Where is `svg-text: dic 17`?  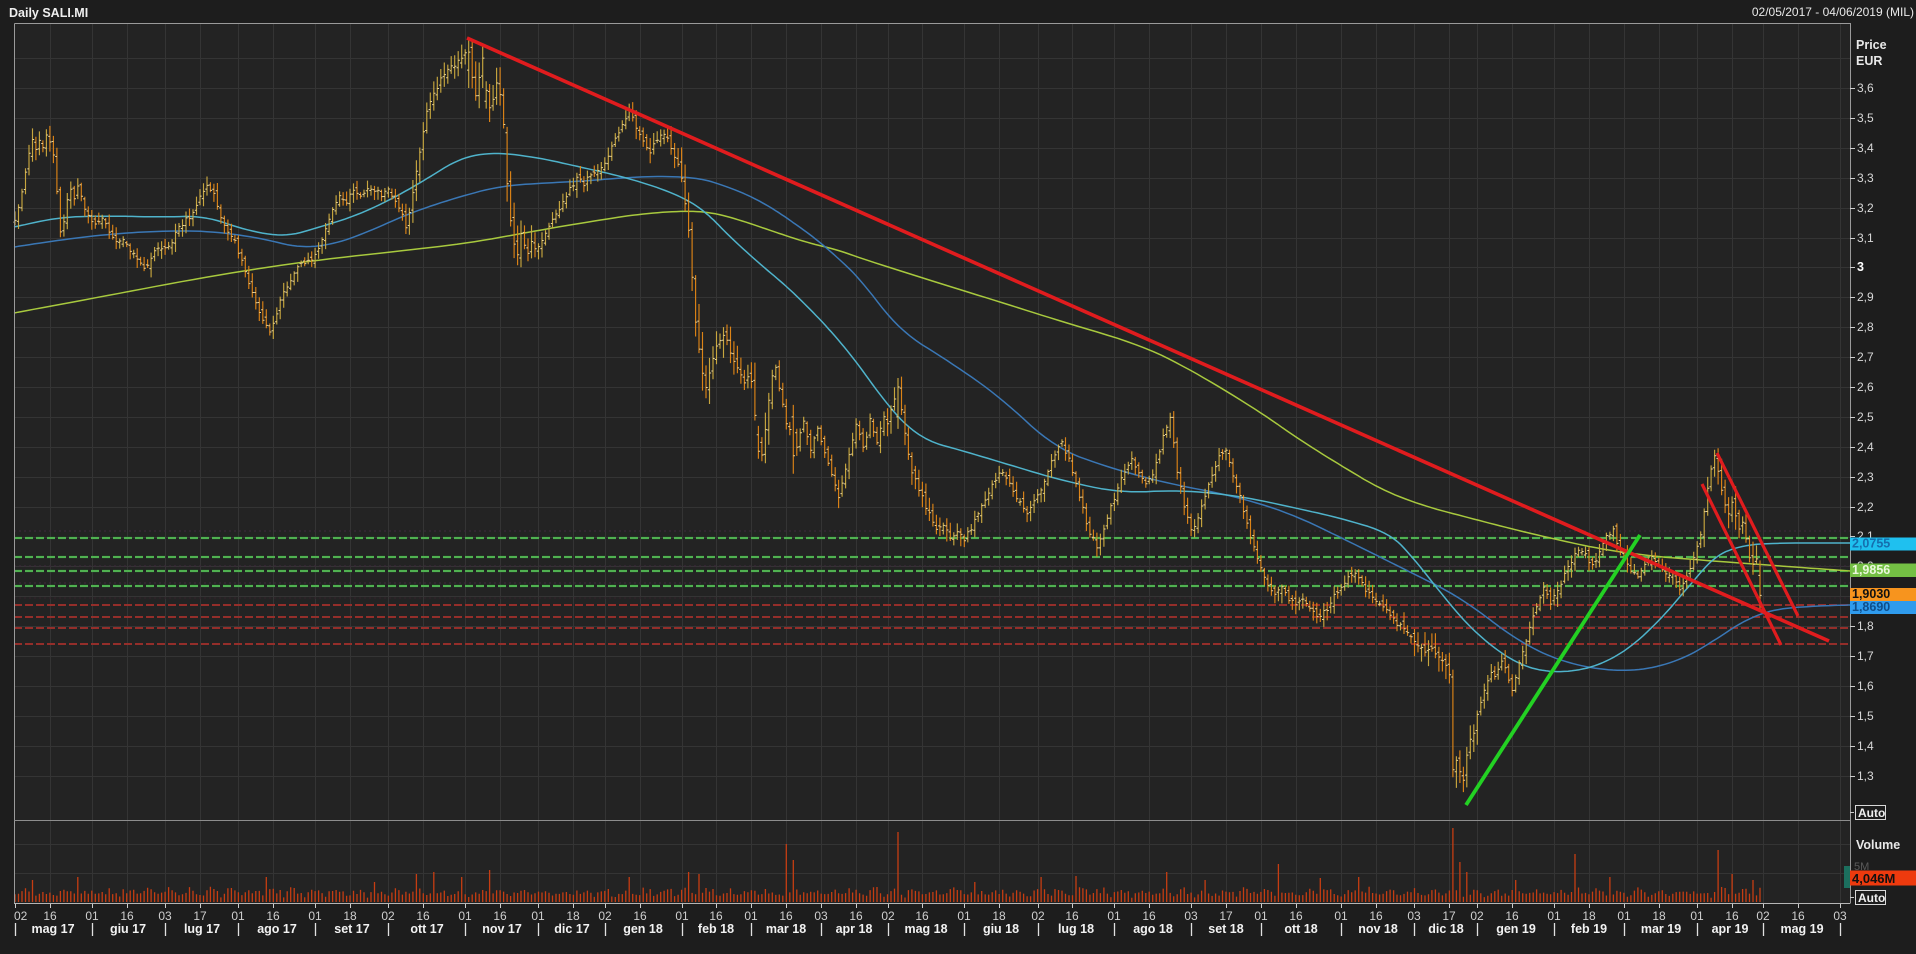
svg-text: dic 17 is located at coordinates (571, 929).